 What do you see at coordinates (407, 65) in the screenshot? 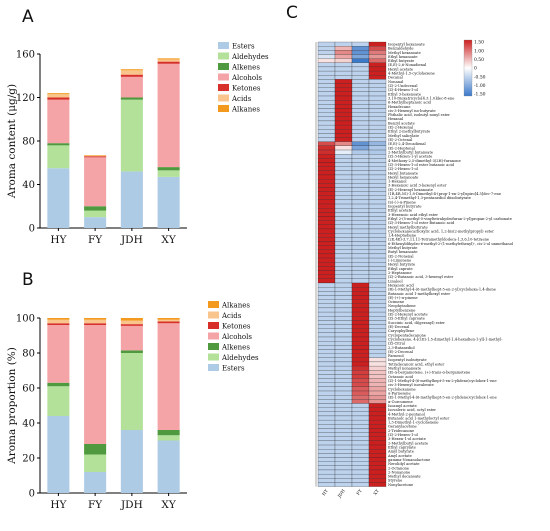
I see `row-label: (E,E)-2,6-Nonadienal` at bounding box center [407, 65].